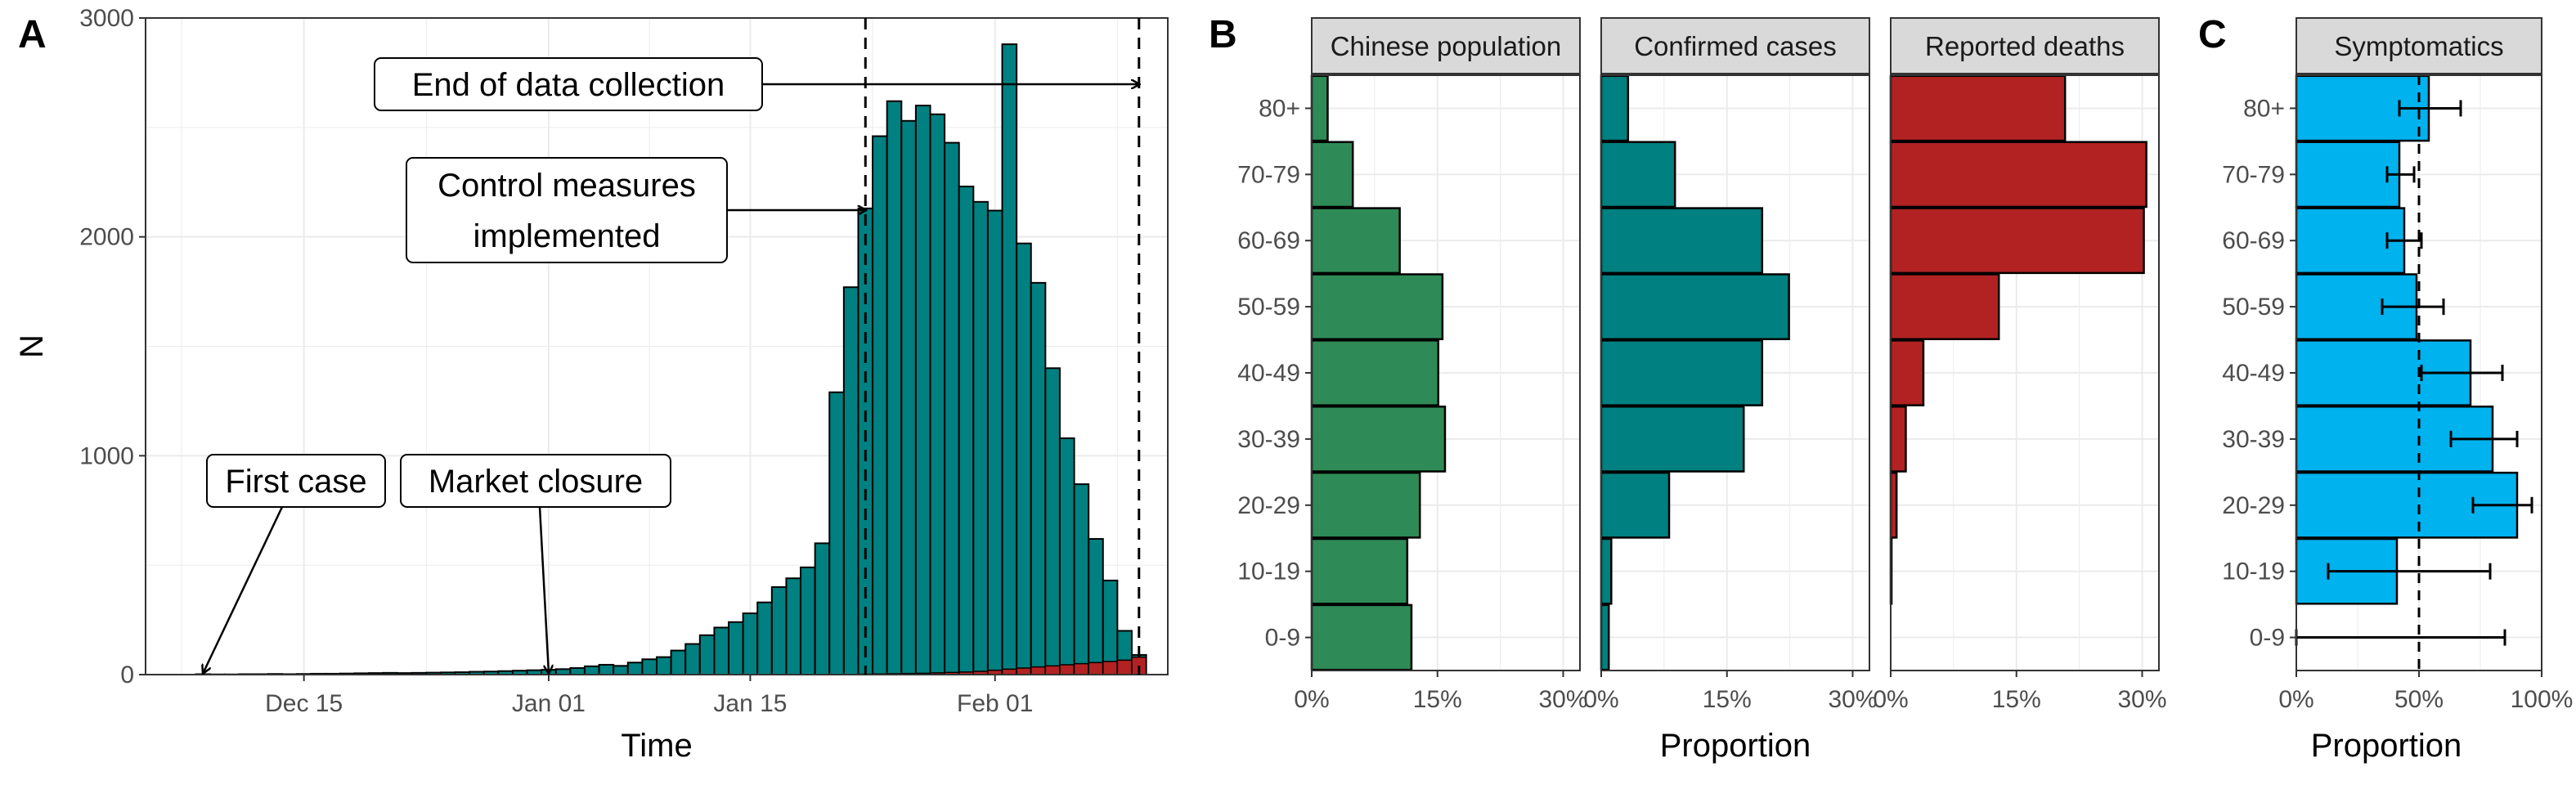 The height and width of the screenshot is (785, 2576). Describe the element at coordinates (2253, 571) in the screenshot. I see `y-tick-label: 10-19` at that location.